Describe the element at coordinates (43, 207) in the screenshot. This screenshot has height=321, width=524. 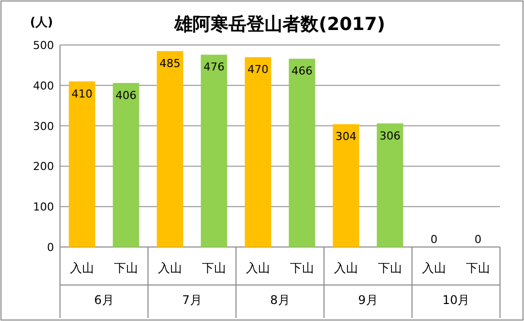
I see `y-tick-label: 100` at that location.